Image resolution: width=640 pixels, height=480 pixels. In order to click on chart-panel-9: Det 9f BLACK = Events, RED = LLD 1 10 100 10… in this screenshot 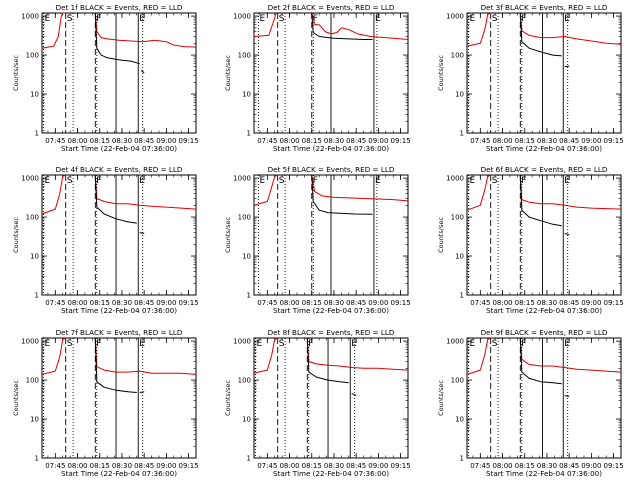, I will do `click(530, 403)`.